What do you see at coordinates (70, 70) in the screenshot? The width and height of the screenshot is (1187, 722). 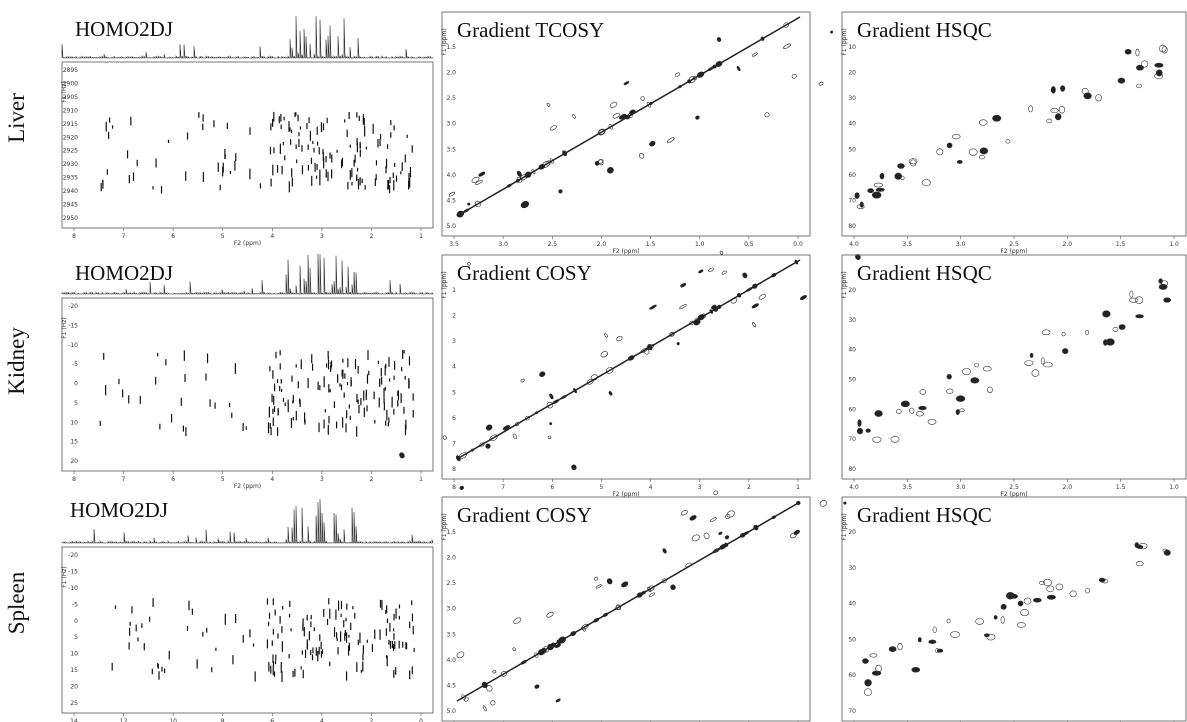 I see `y-tick-label: 2895` at bounding box center [70, 70].